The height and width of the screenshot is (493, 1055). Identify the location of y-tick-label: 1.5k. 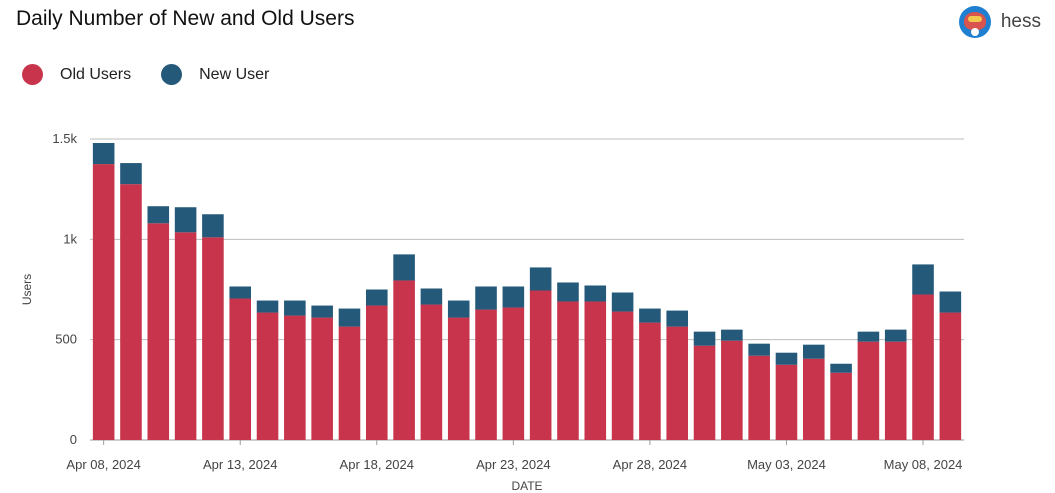
(64, 138).